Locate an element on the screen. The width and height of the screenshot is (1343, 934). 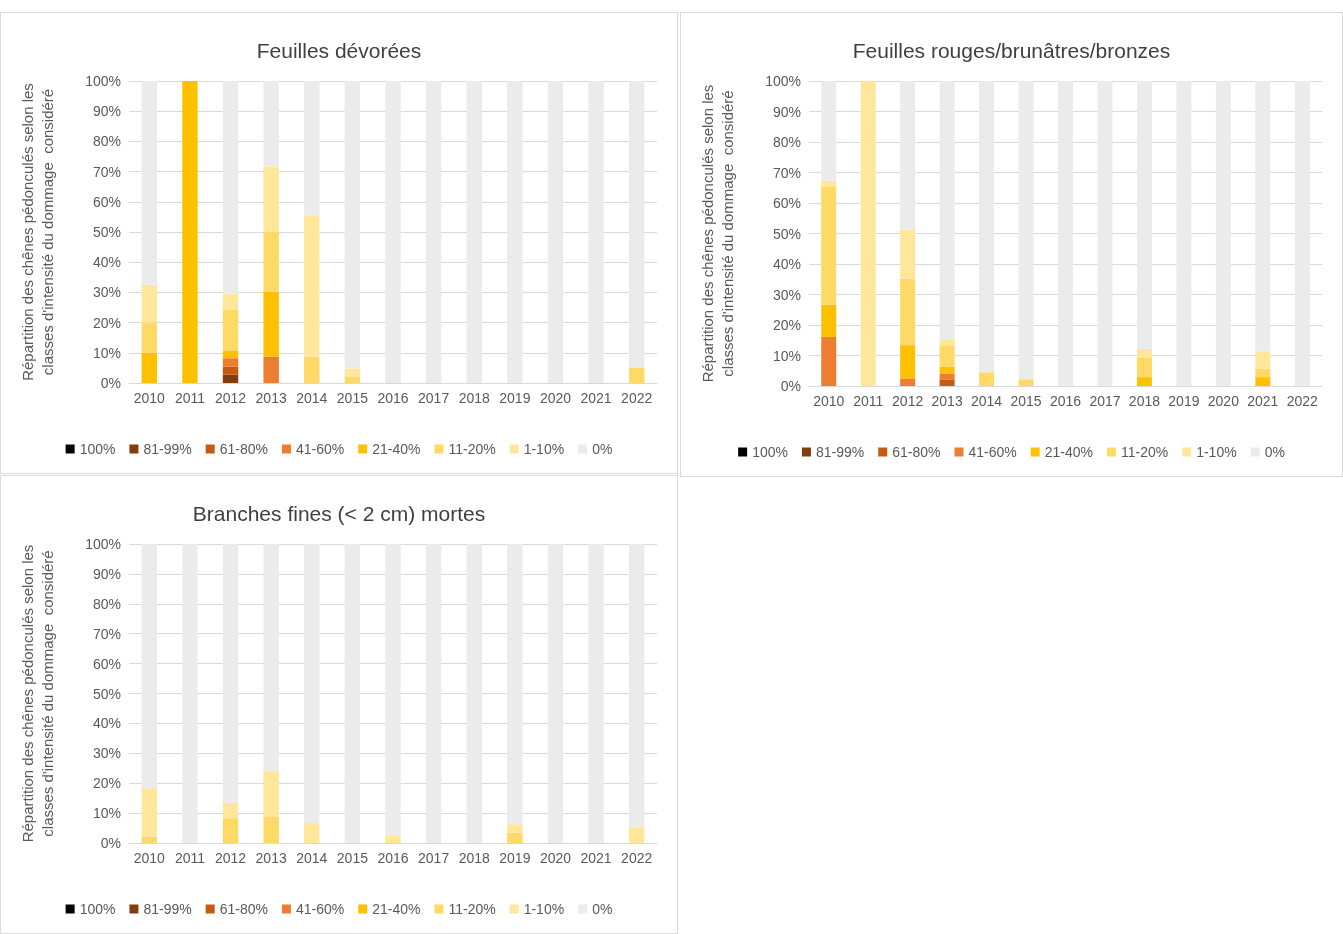
x-tick-label: 2010 is located at coordinates (149, 858).